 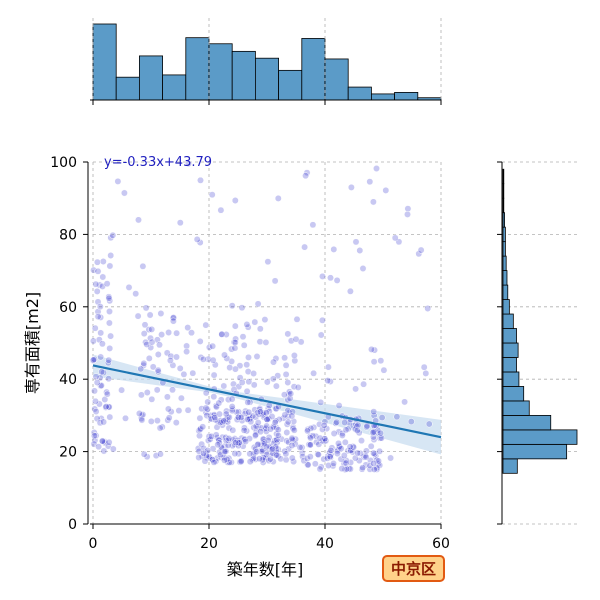 I want to click on regression-confidence-band, so click(x=267, y=404).